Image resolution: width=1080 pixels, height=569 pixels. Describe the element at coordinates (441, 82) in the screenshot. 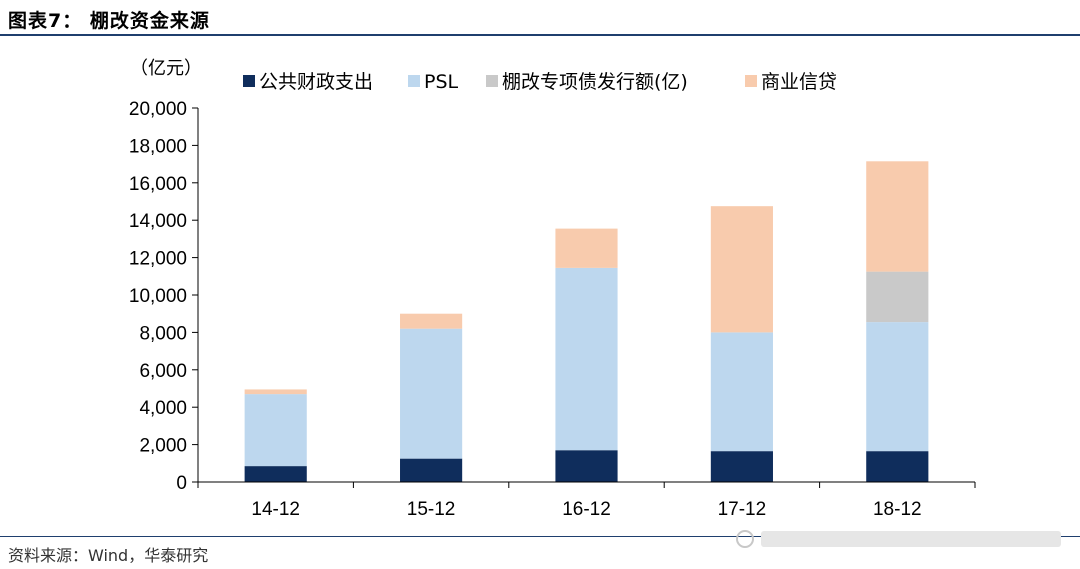

I see `legend-label-1: PSL` at that location.